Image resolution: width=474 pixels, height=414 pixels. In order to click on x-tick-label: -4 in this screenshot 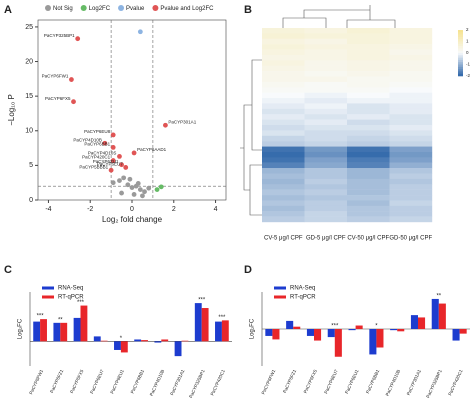, I will do `click(48, 209)`.